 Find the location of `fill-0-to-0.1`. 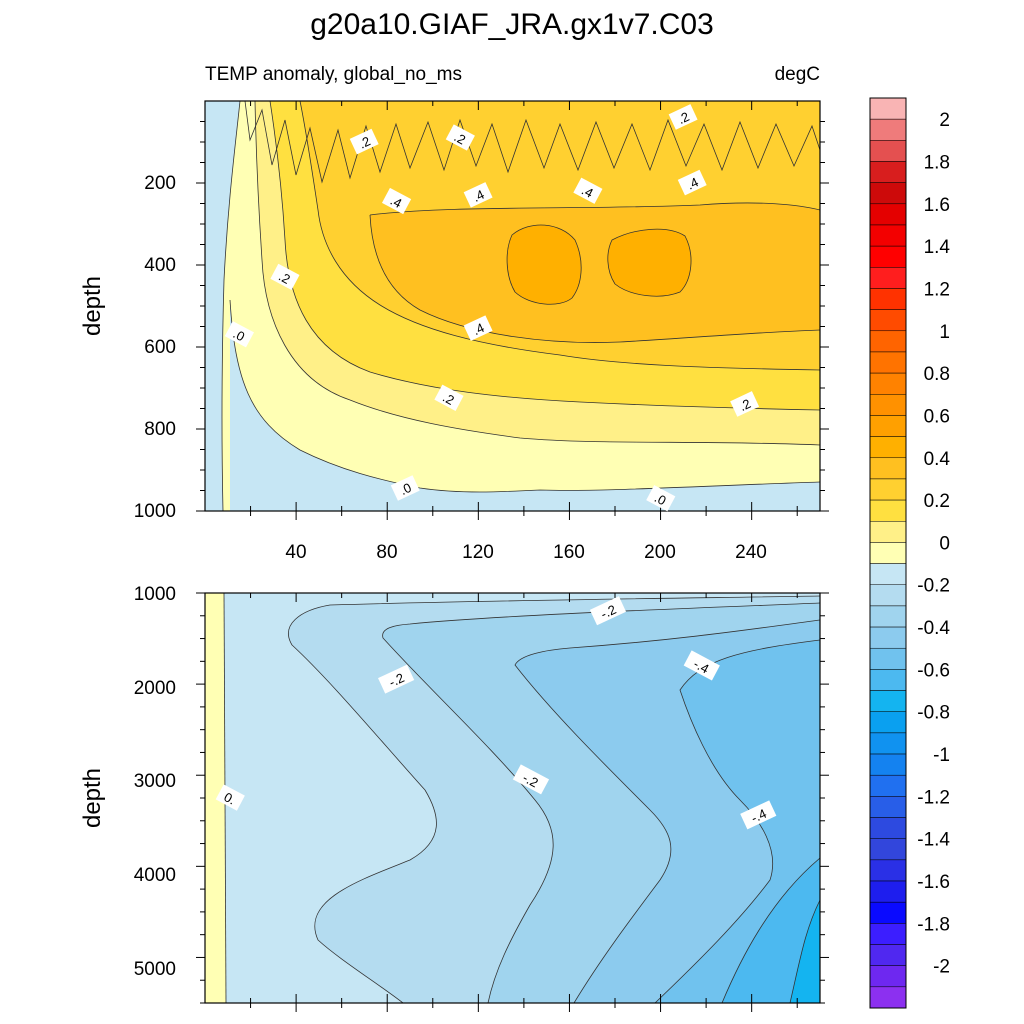

fill-0-to-0.1 is located at coordinates (215, 798).